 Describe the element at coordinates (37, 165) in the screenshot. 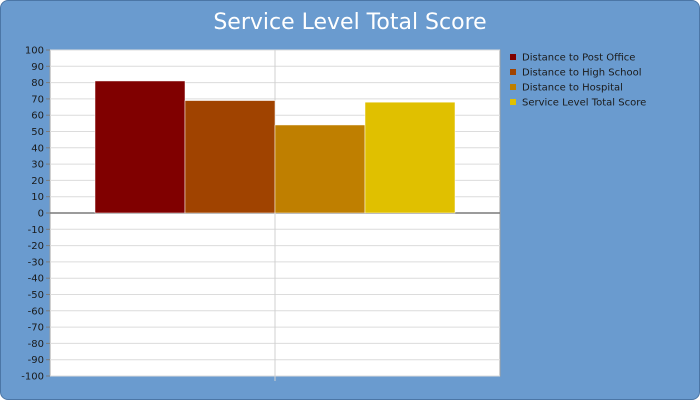

I see `y-tick-label: 30` at that location.